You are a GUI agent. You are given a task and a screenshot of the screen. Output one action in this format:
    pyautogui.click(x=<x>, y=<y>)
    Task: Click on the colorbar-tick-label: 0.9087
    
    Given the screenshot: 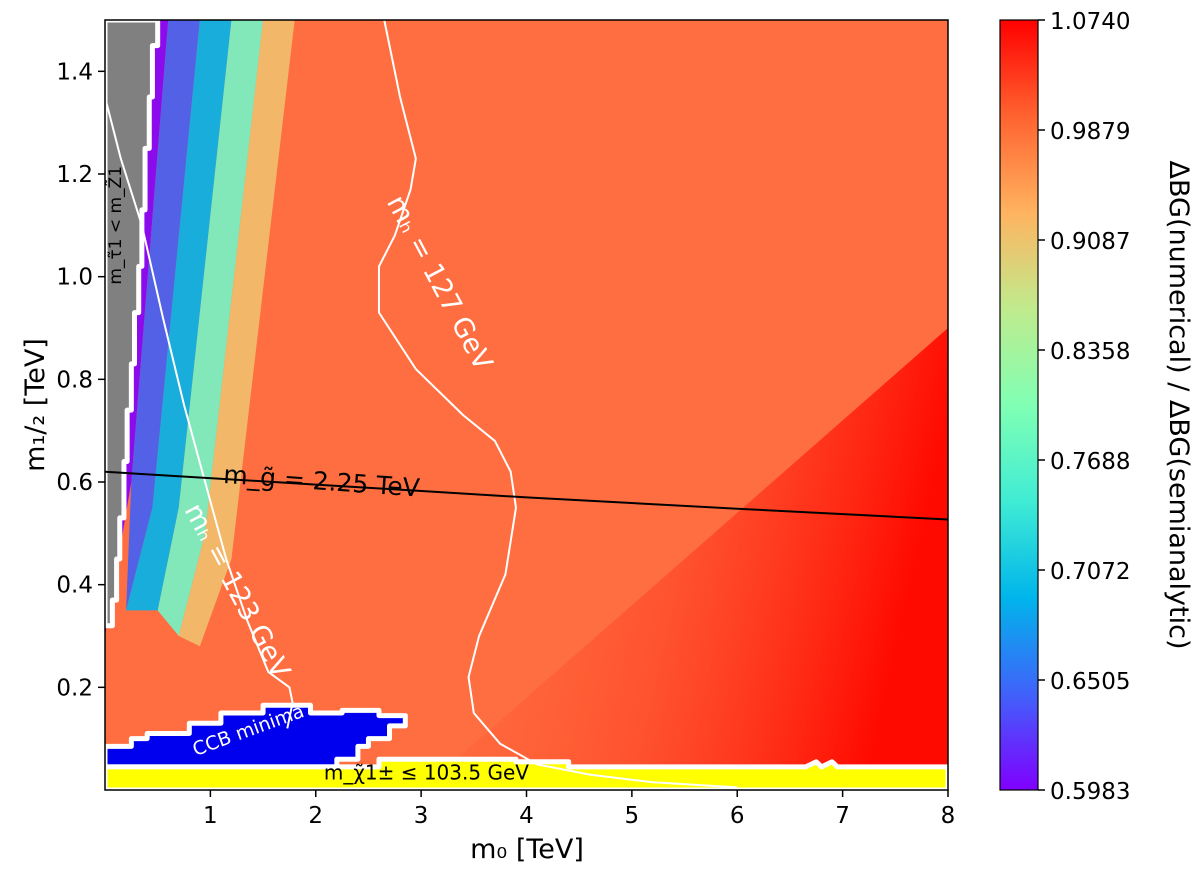 What is the action you would take?
    pyautogui.click(x=1090, y=242)
    